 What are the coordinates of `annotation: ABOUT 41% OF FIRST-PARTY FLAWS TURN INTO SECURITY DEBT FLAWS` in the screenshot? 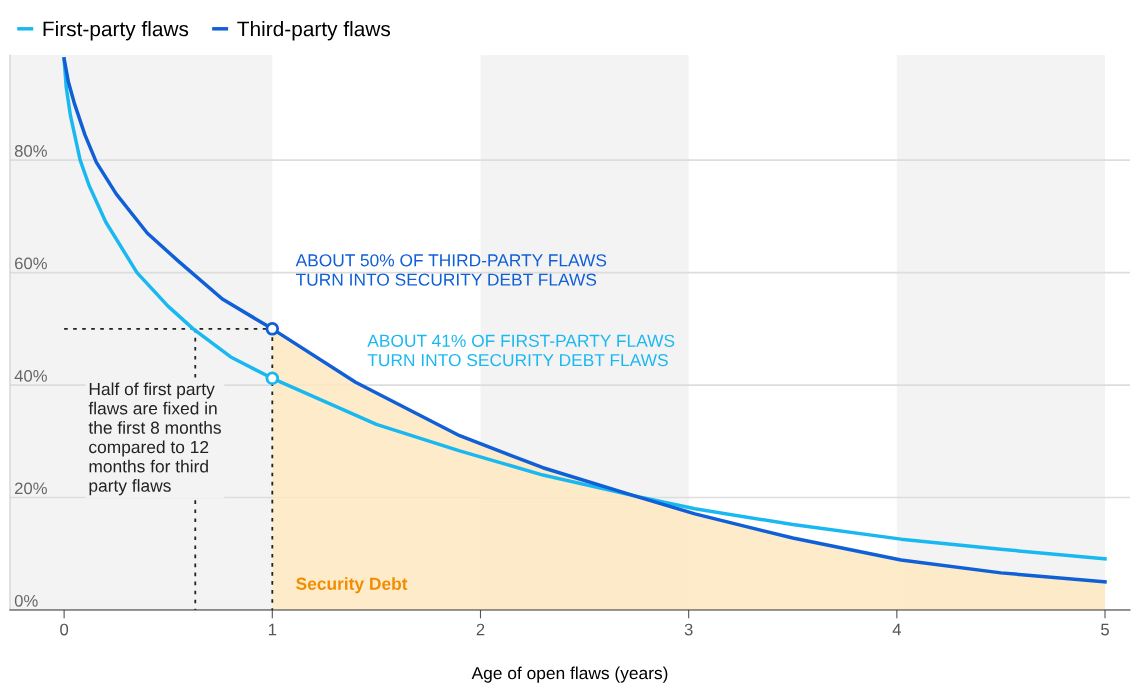 It's located at (521, 350).